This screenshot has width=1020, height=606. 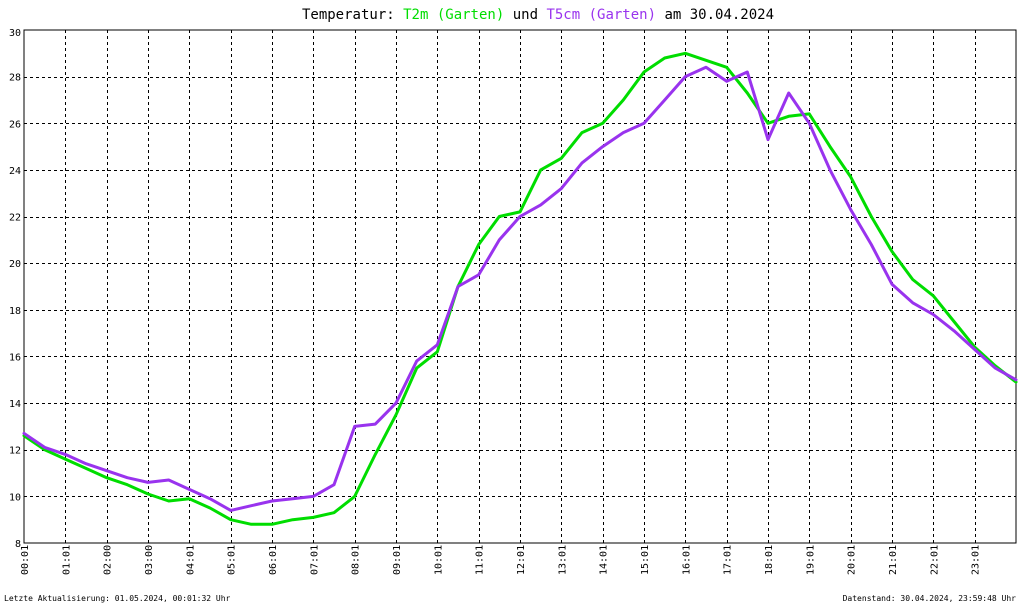 I want to click on title-part-3: T5cm (Garten), so click(x=601, y=15).